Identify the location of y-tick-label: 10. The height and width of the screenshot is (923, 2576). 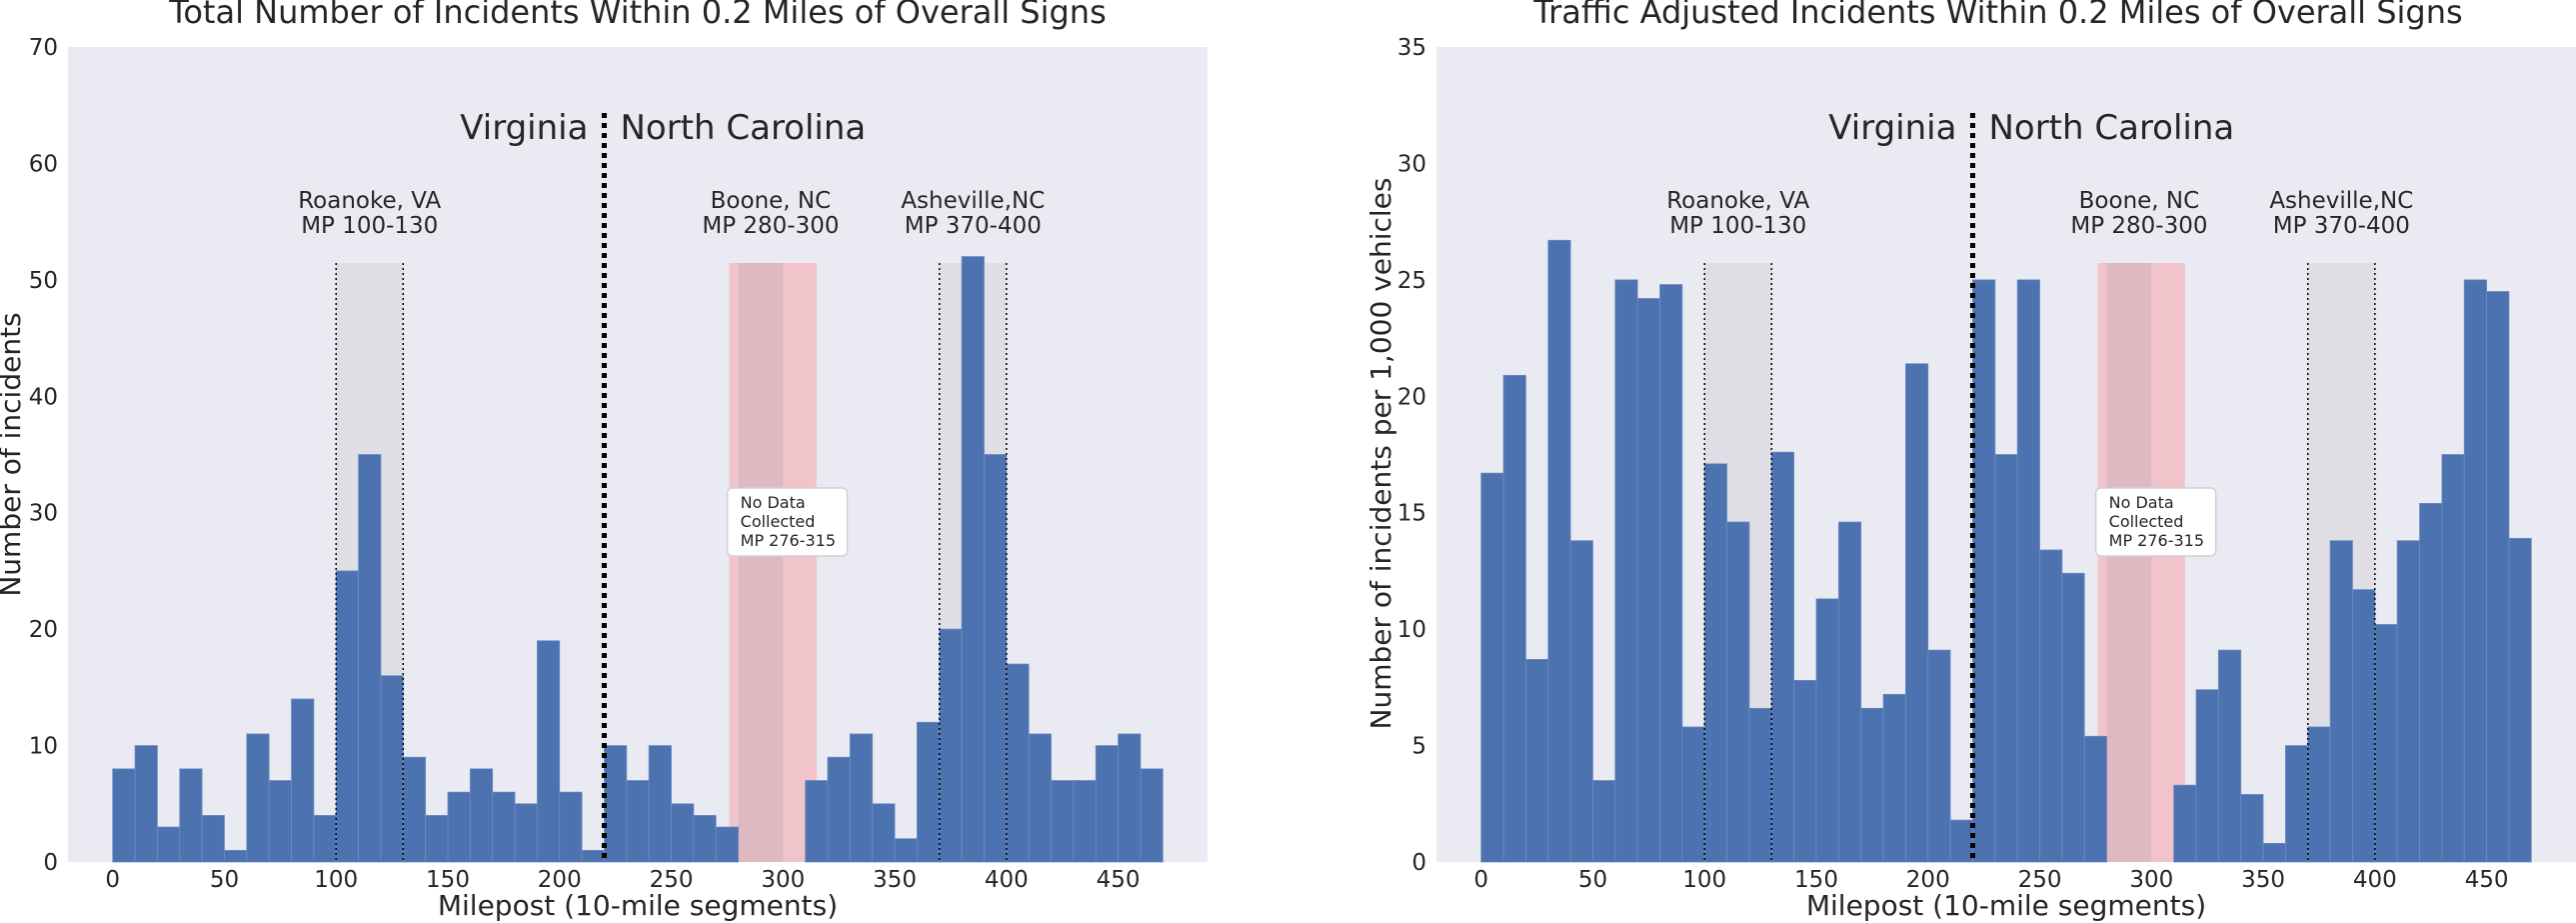
(1411, 630).